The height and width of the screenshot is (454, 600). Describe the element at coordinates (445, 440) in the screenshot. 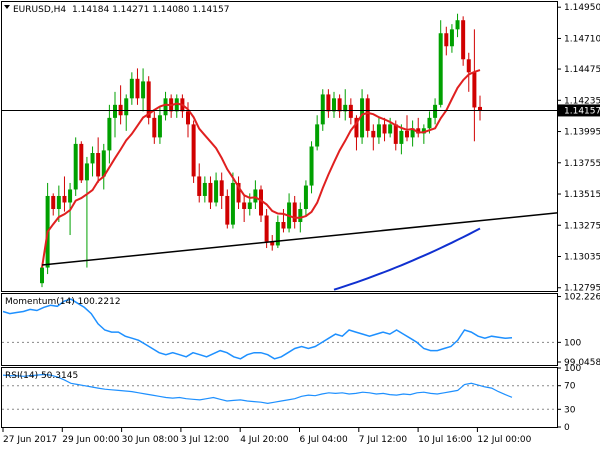

I see `time-tick-label: 10 Jul 16:00` at that location.